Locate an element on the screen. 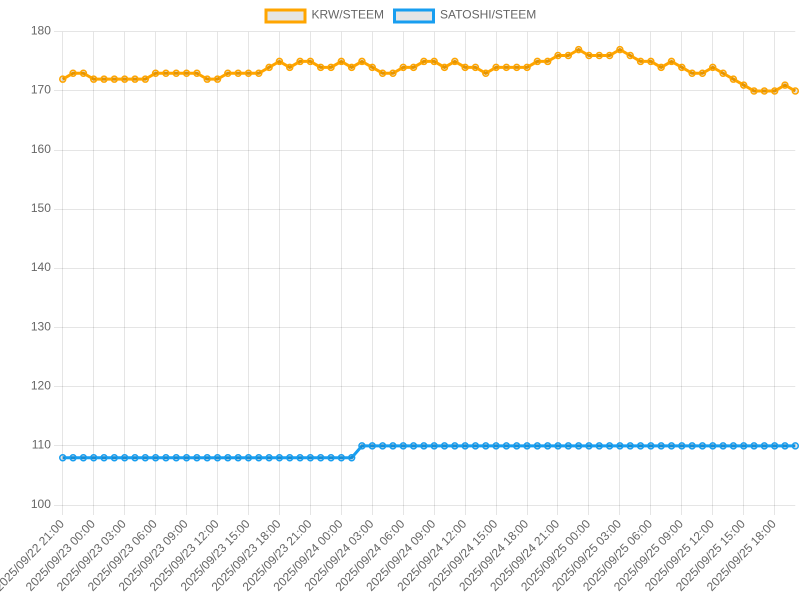 The image size is (800, 600). svg-text: KRW/STEEM is located at coordinates (348, 15).